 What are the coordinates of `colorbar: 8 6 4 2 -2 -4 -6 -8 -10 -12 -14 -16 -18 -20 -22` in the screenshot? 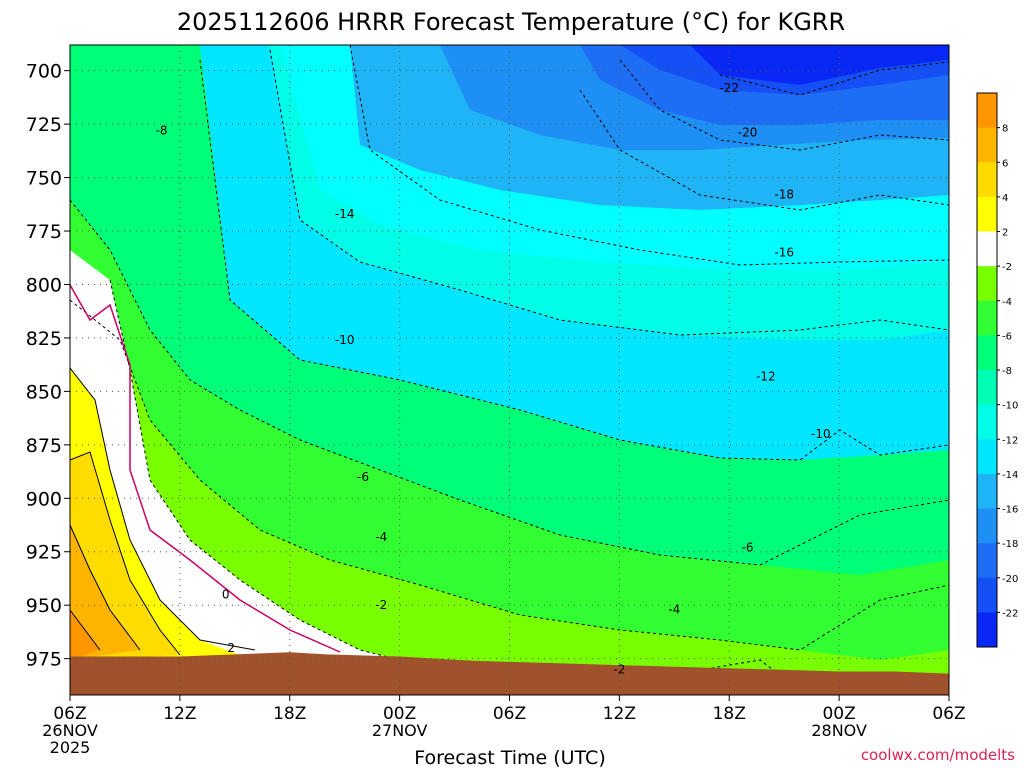 It's located at (997, 370).